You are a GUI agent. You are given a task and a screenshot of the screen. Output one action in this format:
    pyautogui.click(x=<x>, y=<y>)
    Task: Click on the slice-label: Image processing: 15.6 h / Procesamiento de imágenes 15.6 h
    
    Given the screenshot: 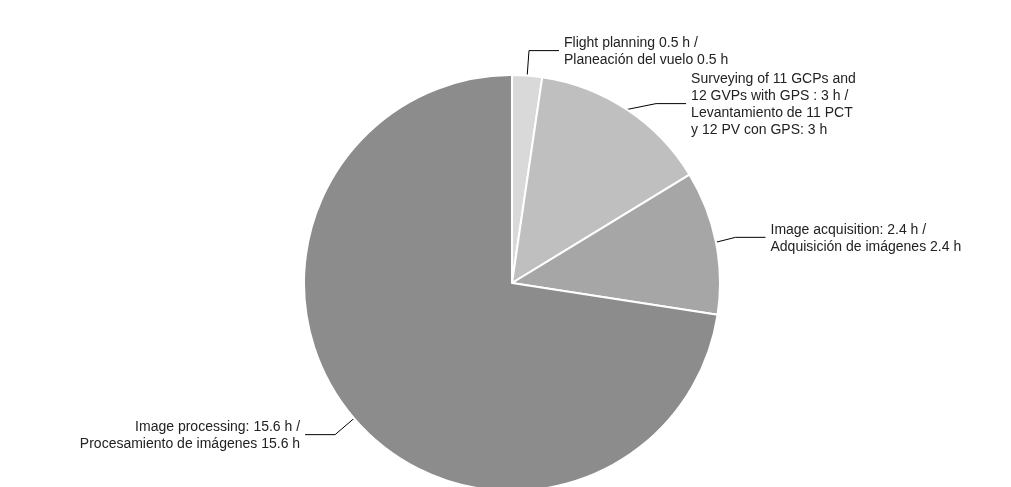 What is the action you would take?
    pyautogui.click(x=190, y=435)
    